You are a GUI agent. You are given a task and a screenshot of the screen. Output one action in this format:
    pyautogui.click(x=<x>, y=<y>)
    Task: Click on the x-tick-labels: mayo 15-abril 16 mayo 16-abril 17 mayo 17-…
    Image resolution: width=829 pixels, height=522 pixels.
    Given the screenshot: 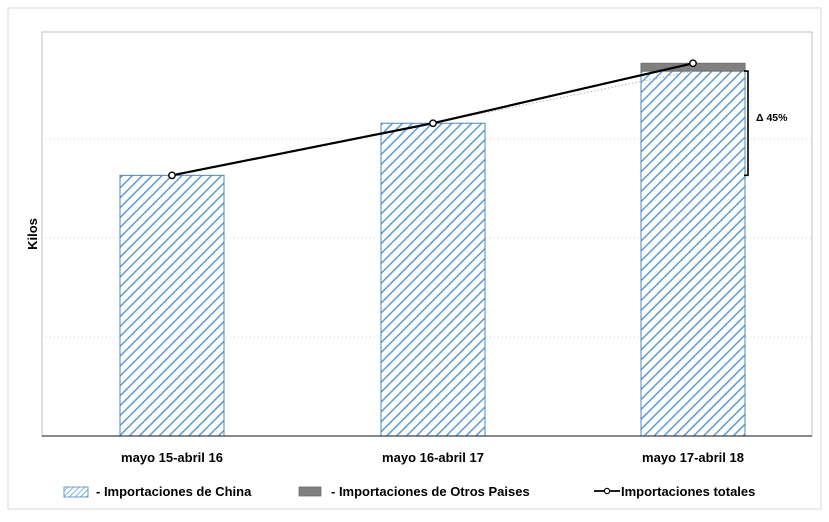 What is the action you would take?
    pyautogui.click(x=432, y=457)
    